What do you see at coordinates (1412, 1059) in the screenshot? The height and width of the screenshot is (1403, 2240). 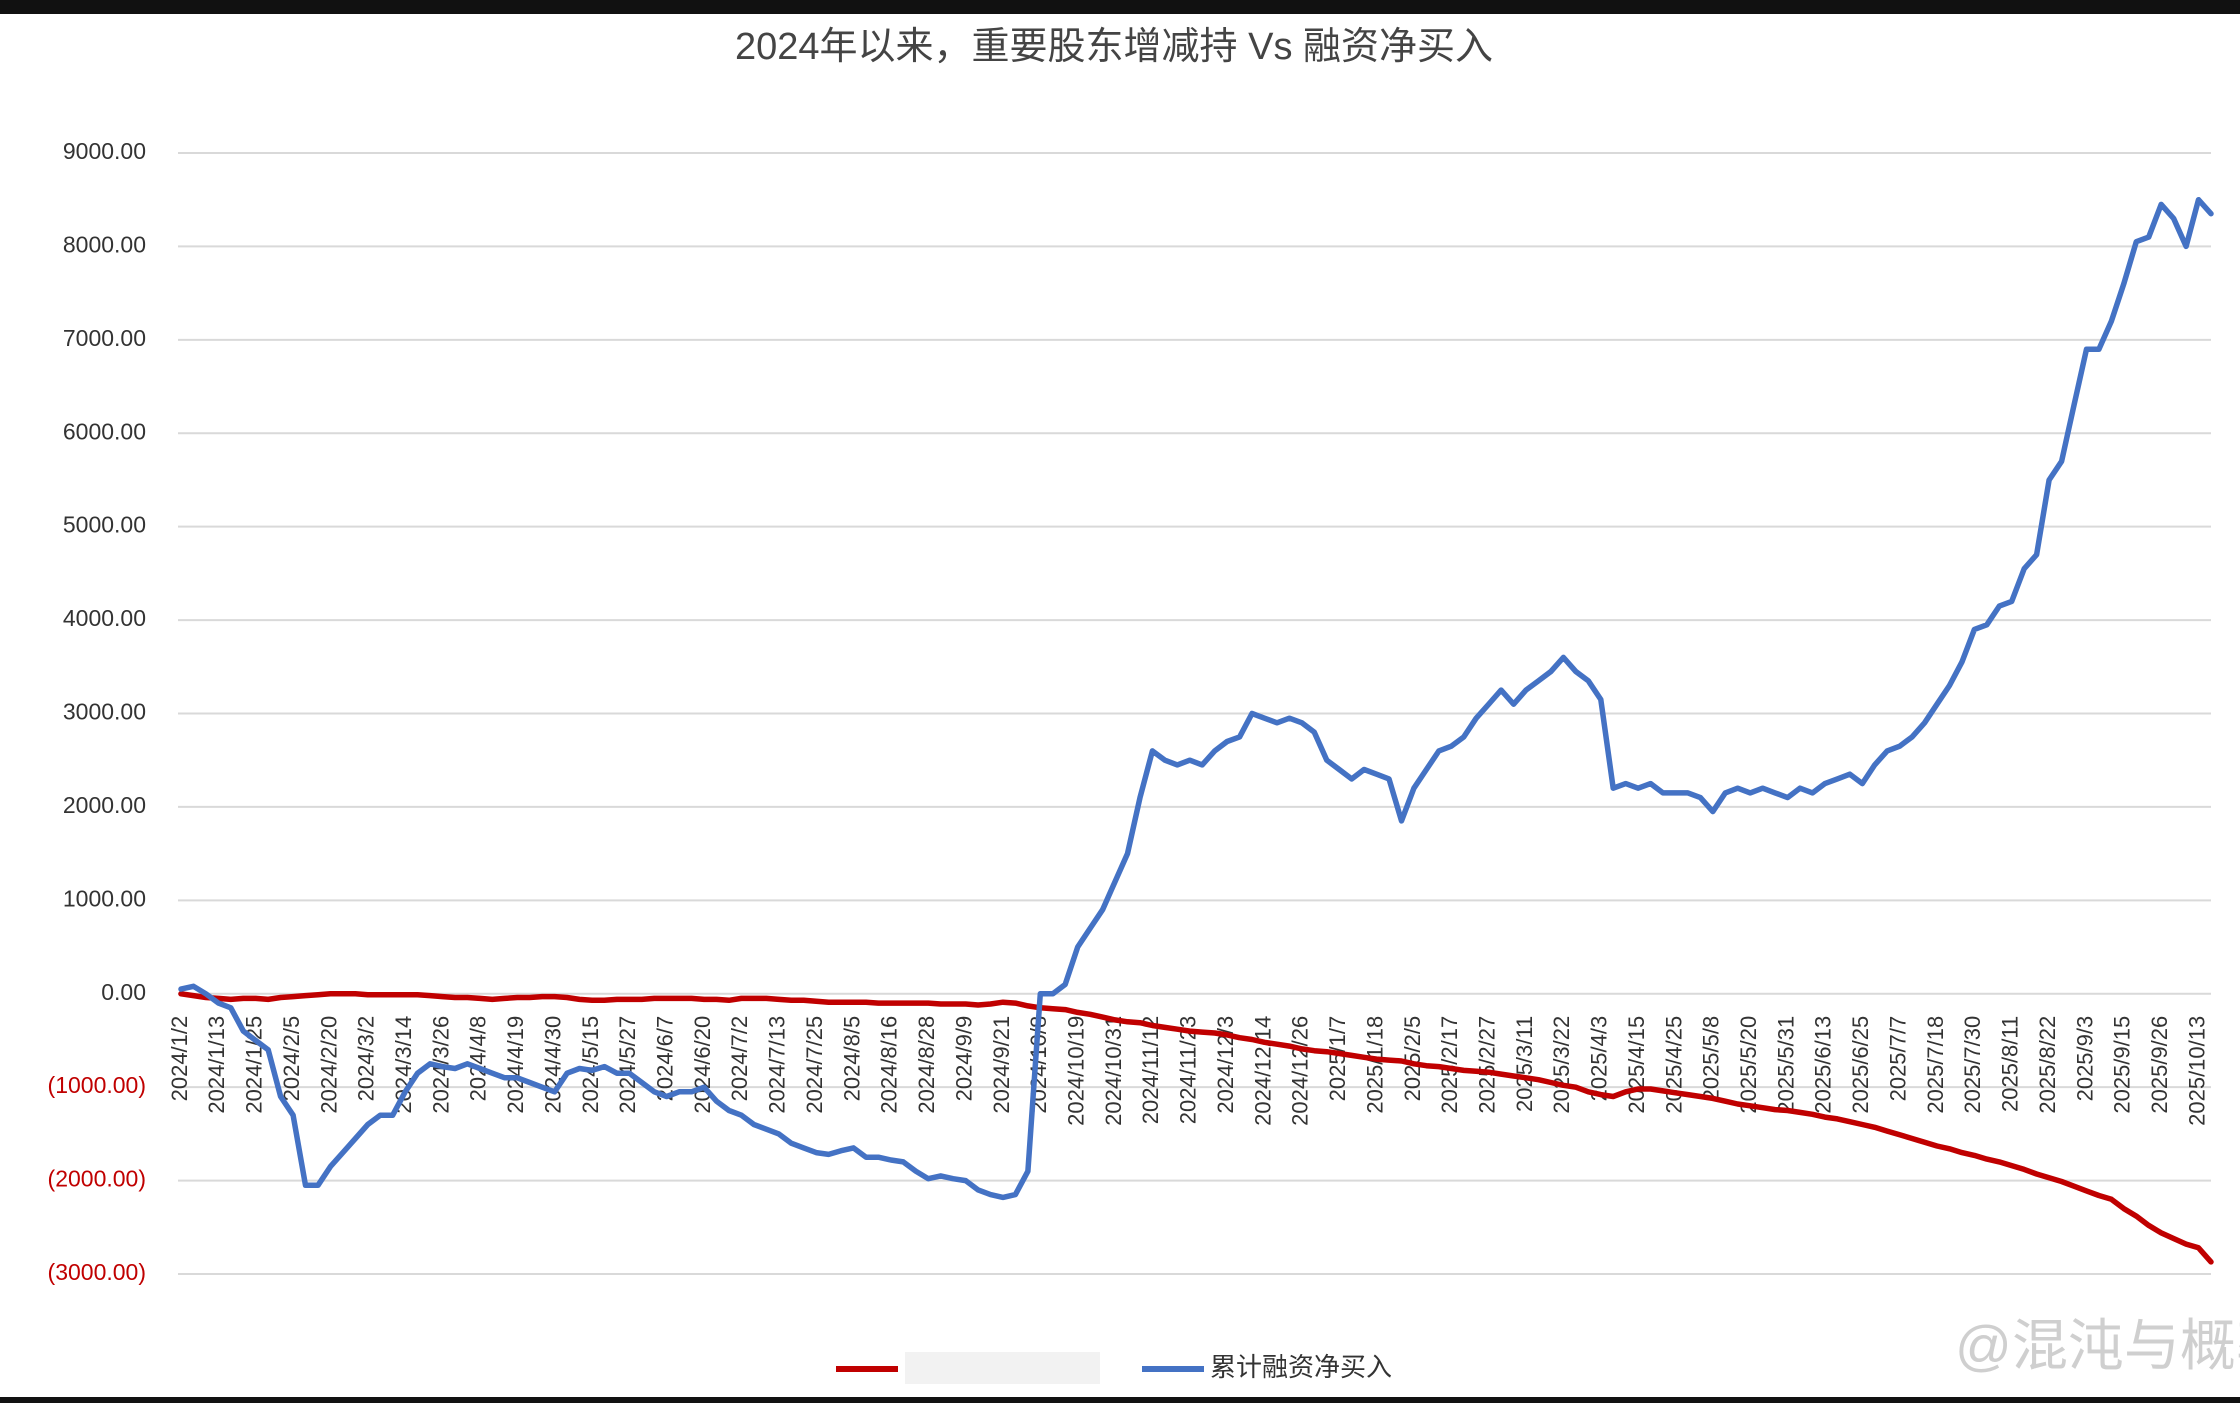 I see `x-tick-label: 2025/2/5` at bounding box center [1412, 1059].